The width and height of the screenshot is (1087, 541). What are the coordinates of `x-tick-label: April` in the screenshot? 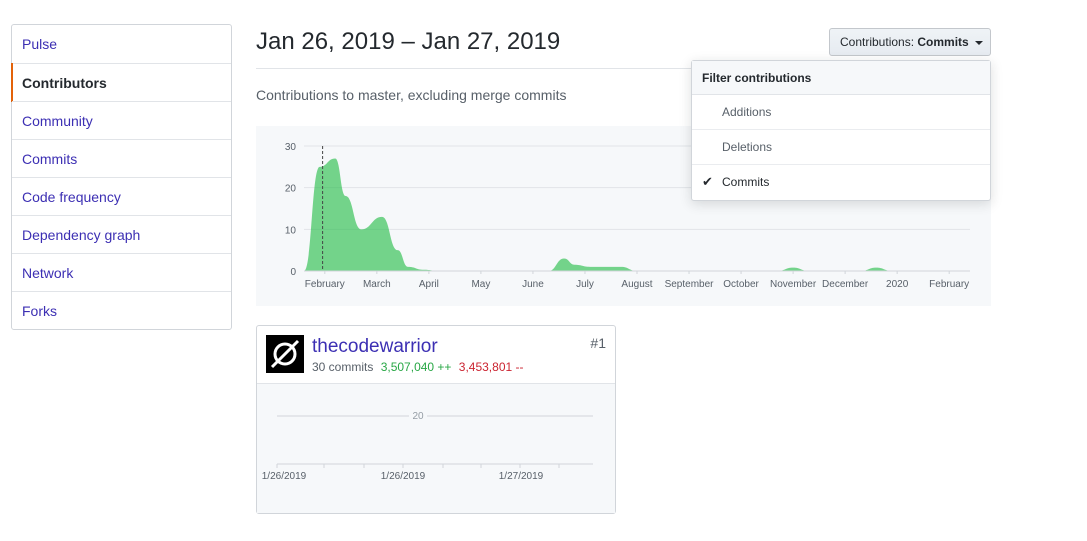 It's located at (429, 284).